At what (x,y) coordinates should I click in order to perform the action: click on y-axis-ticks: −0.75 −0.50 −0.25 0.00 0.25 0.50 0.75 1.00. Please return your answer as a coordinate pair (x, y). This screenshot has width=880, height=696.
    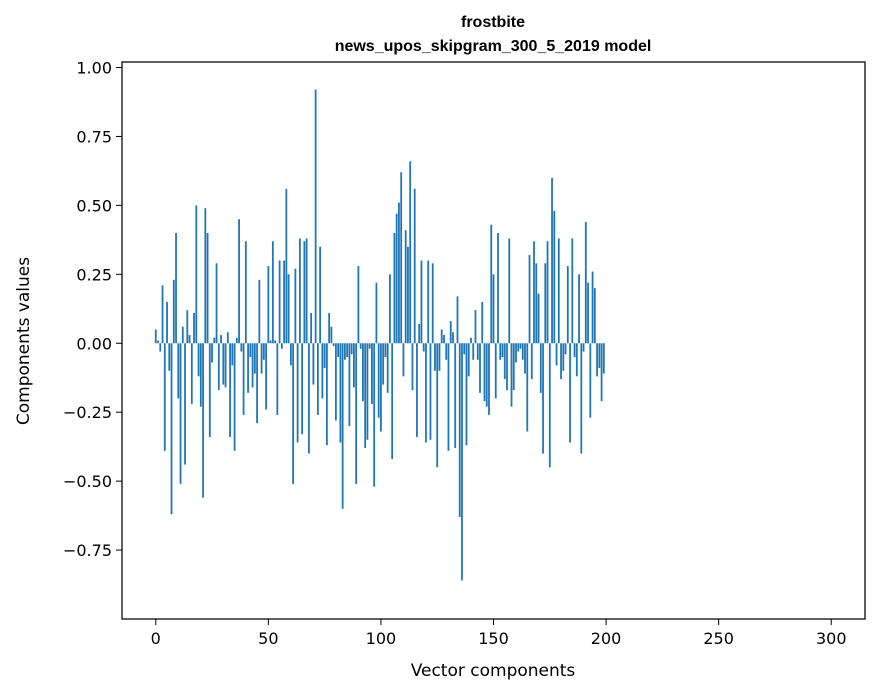
    Looking at the image, I should click on (92, 309).